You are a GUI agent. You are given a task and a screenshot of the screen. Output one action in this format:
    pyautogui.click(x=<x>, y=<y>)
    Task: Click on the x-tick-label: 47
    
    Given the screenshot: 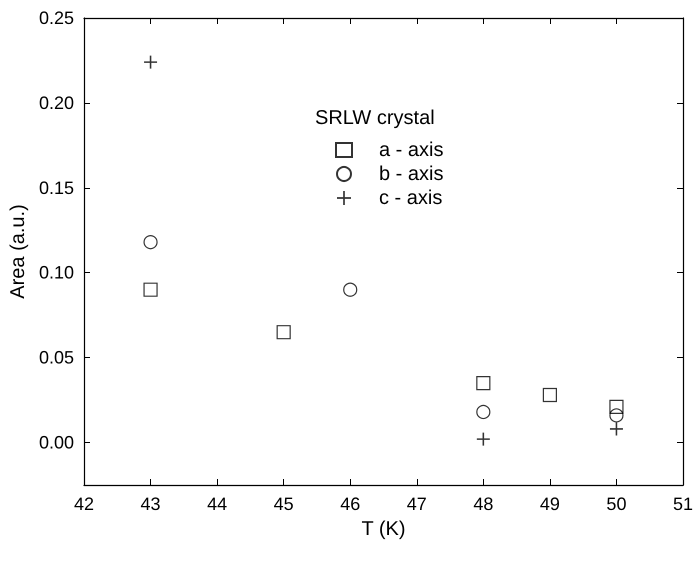 What is the action you would take?
    pyautogui.click(x=416, y=504)
    